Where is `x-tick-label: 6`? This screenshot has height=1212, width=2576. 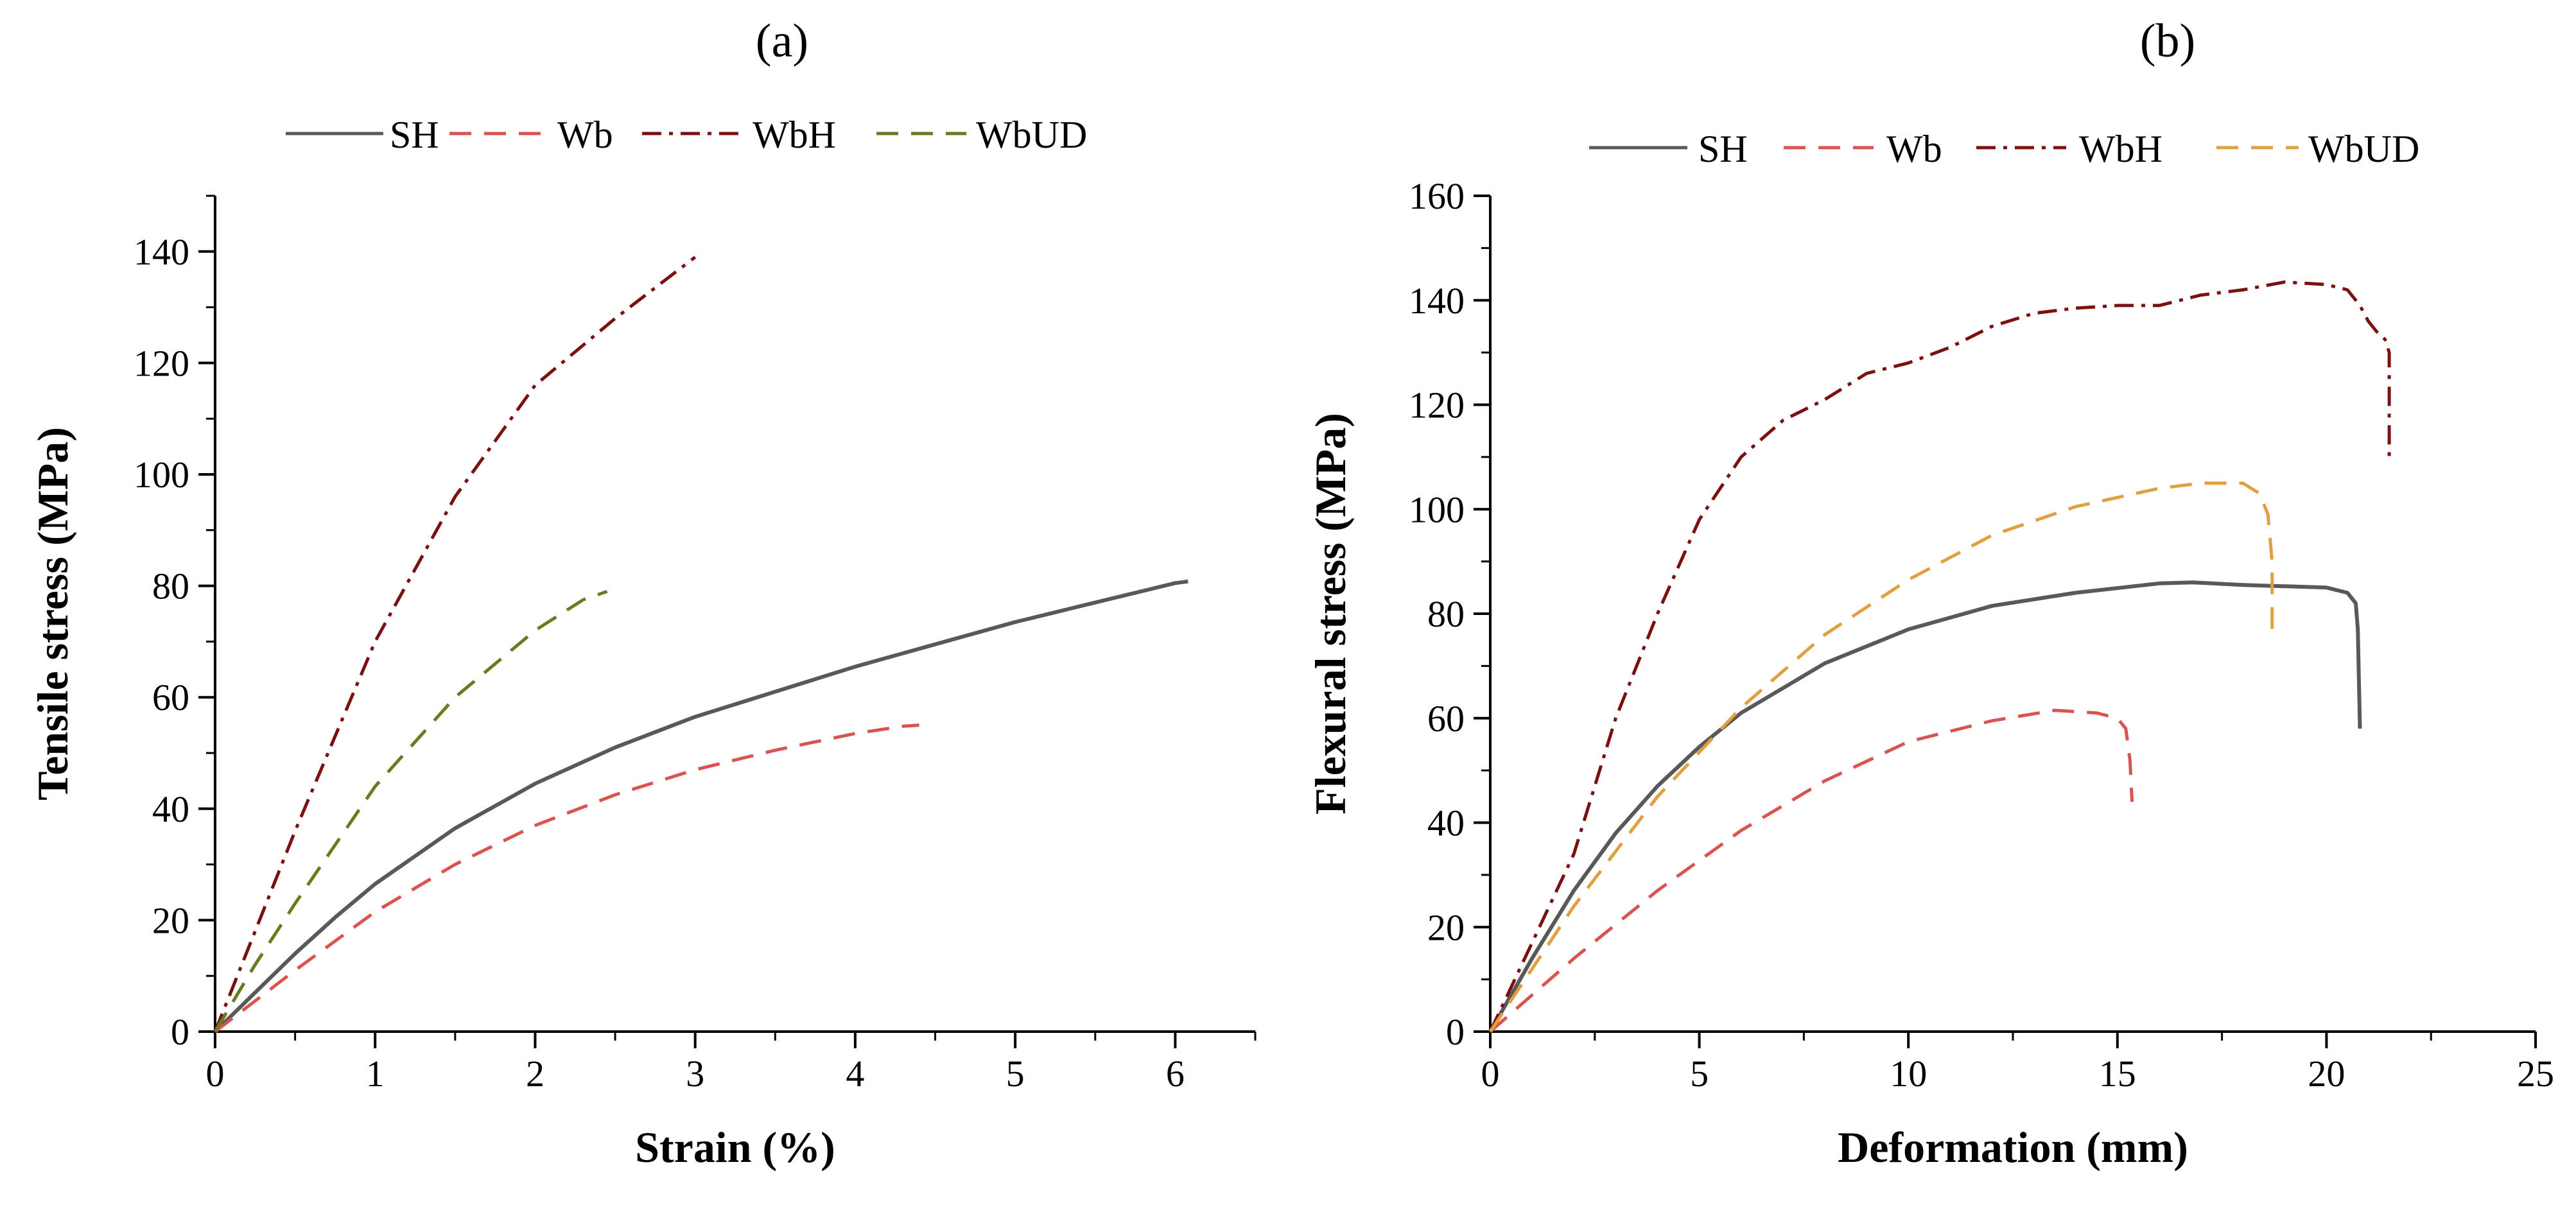
x-tick-label: 6 is located at coordinates (1175, 1074).